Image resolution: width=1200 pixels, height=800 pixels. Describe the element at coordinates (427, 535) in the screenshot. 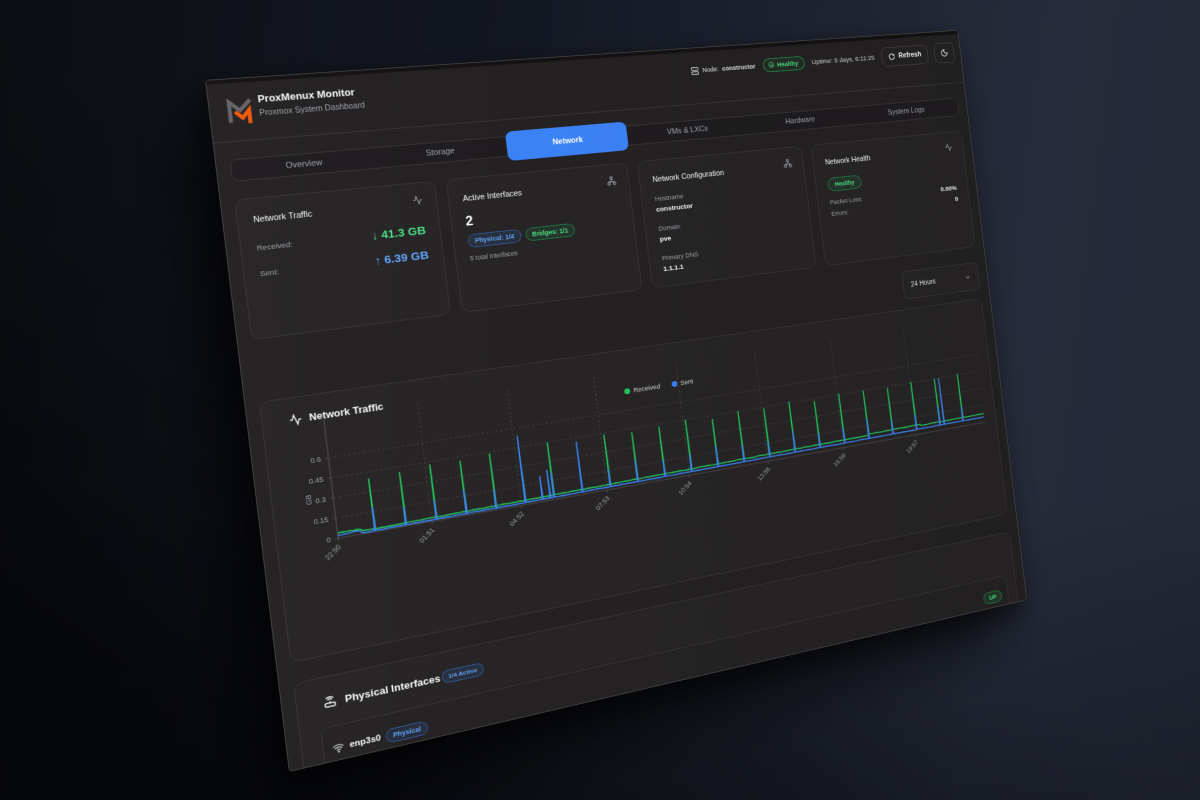

I see `svg-text: 01:51` at that location.